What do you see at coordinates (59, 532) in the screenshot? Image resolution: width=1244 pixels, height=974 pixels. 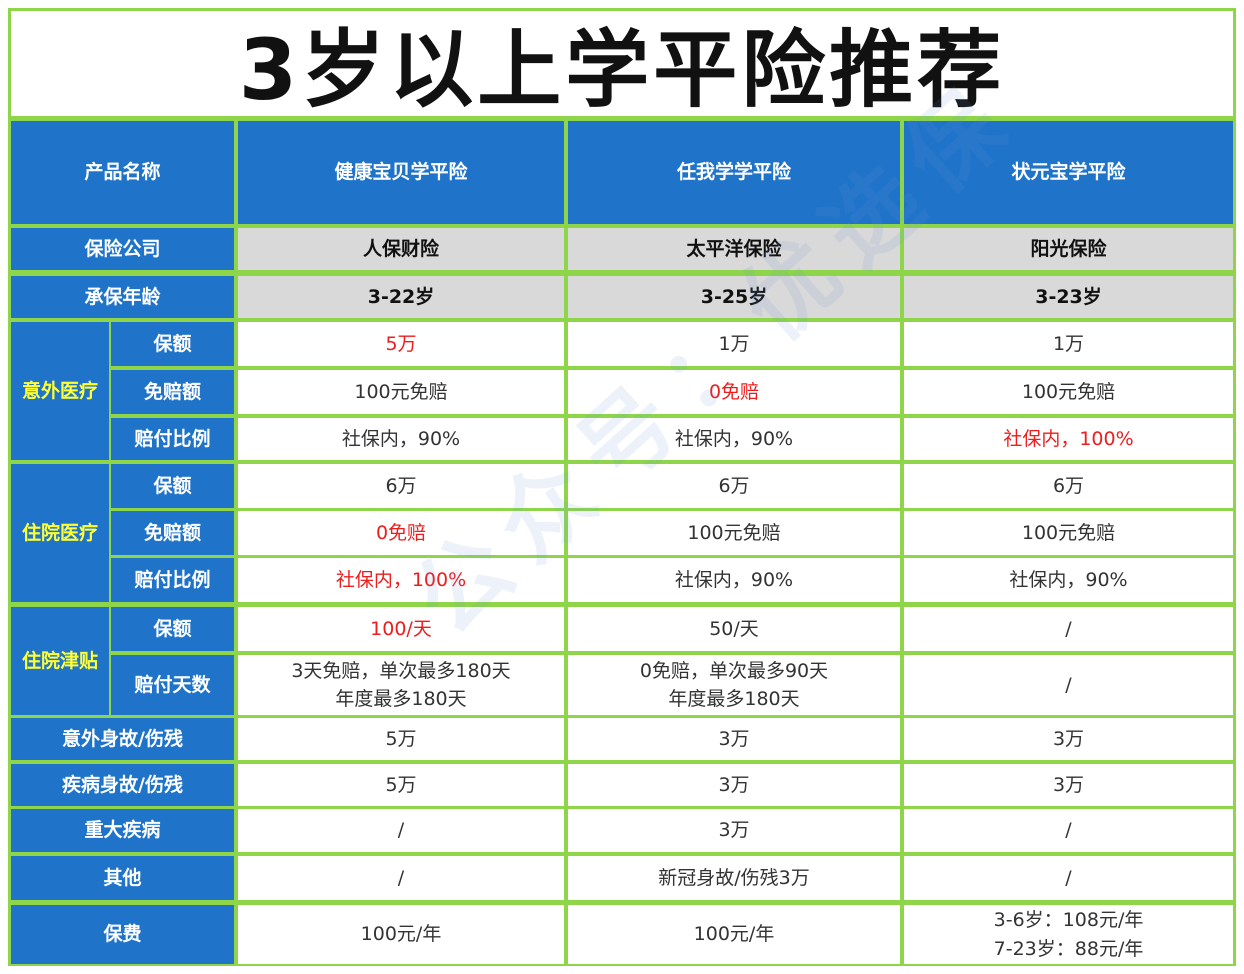 I see `category-label: 住院医疗` at bounding box center [59, 532].